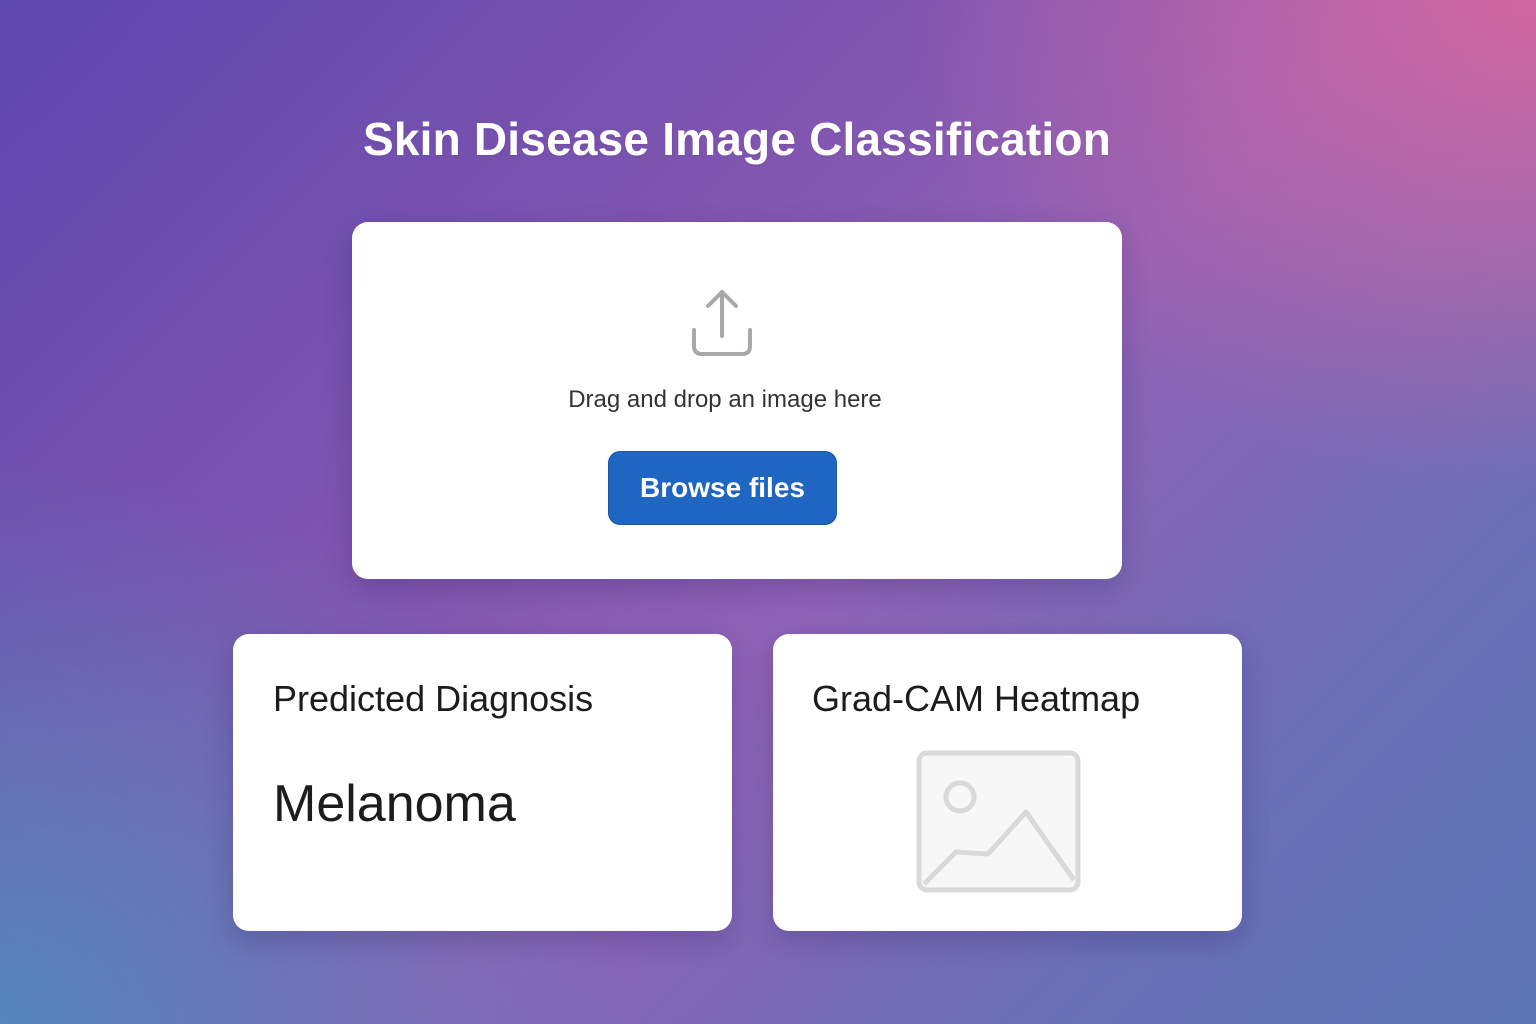  Describe the element at coordinates (976, 698) in the screenshot. I see `heatmap-card-title: Grad-CAM Heatmap` at that location.